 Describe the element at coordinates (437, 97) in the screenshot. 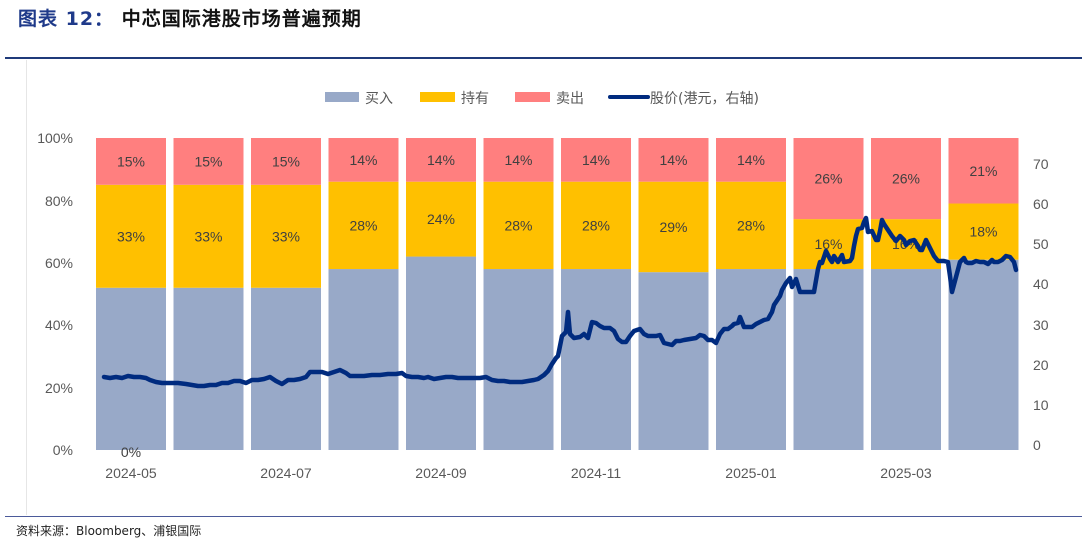

I see `legend-swatch-hold` at that location.